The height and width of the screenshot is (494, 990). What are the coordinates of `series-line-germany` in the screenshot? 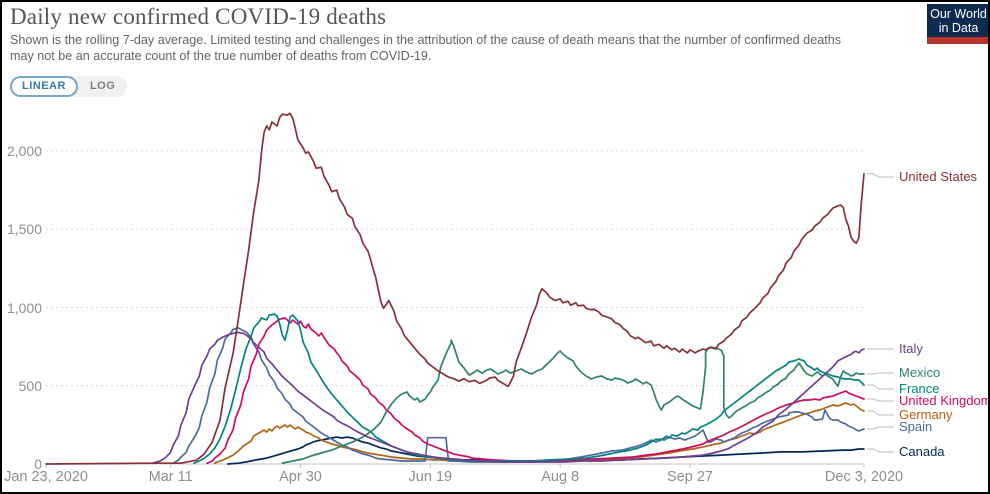 It's located at (539, 433).